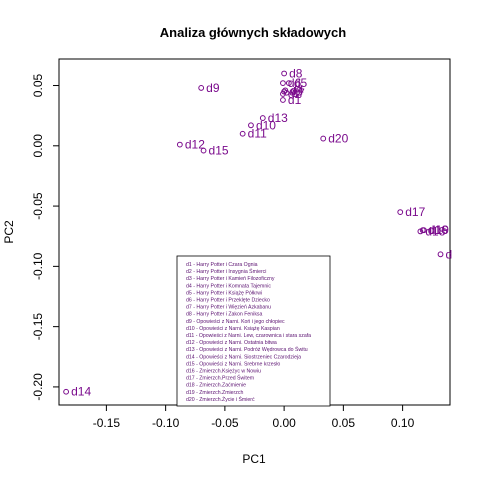  Describe the element at coordinates (9, 232) in the screenshot. I see `y-axis-label: PC2` at that location.